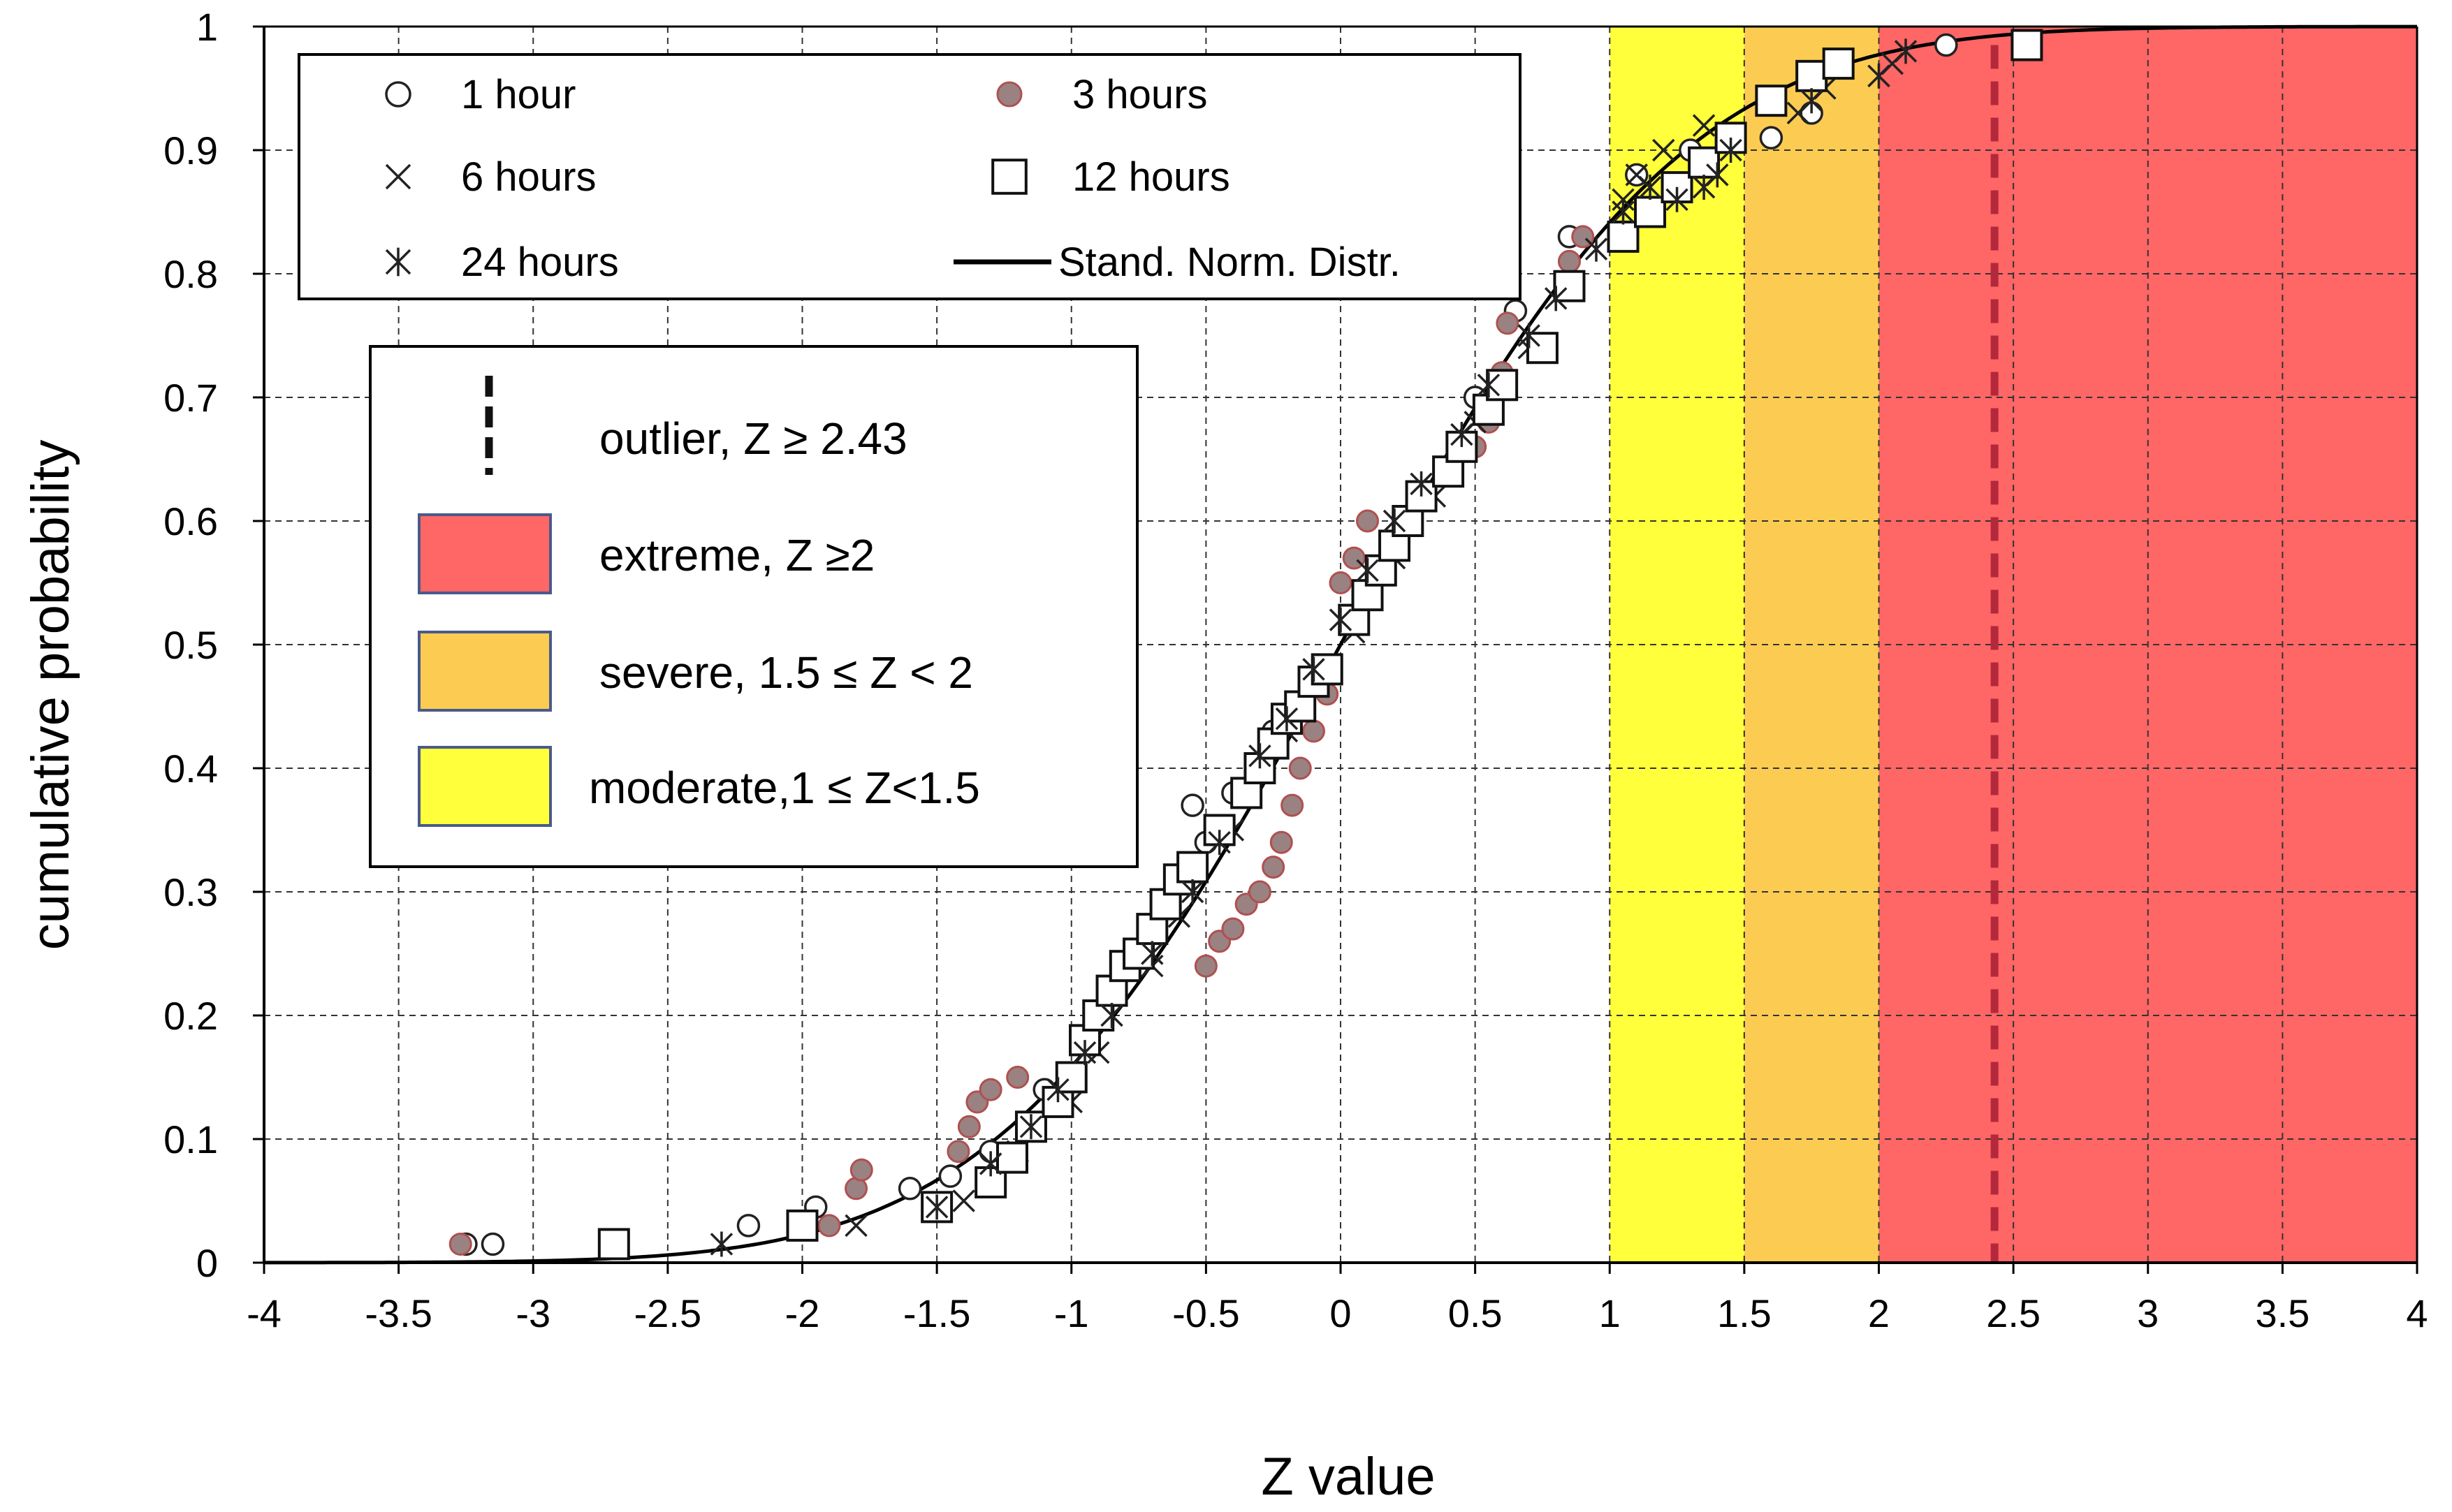  Describe the element at coordinates (1879, 1313) in the screenshot. I see `x-tick-label: 2` at that location.